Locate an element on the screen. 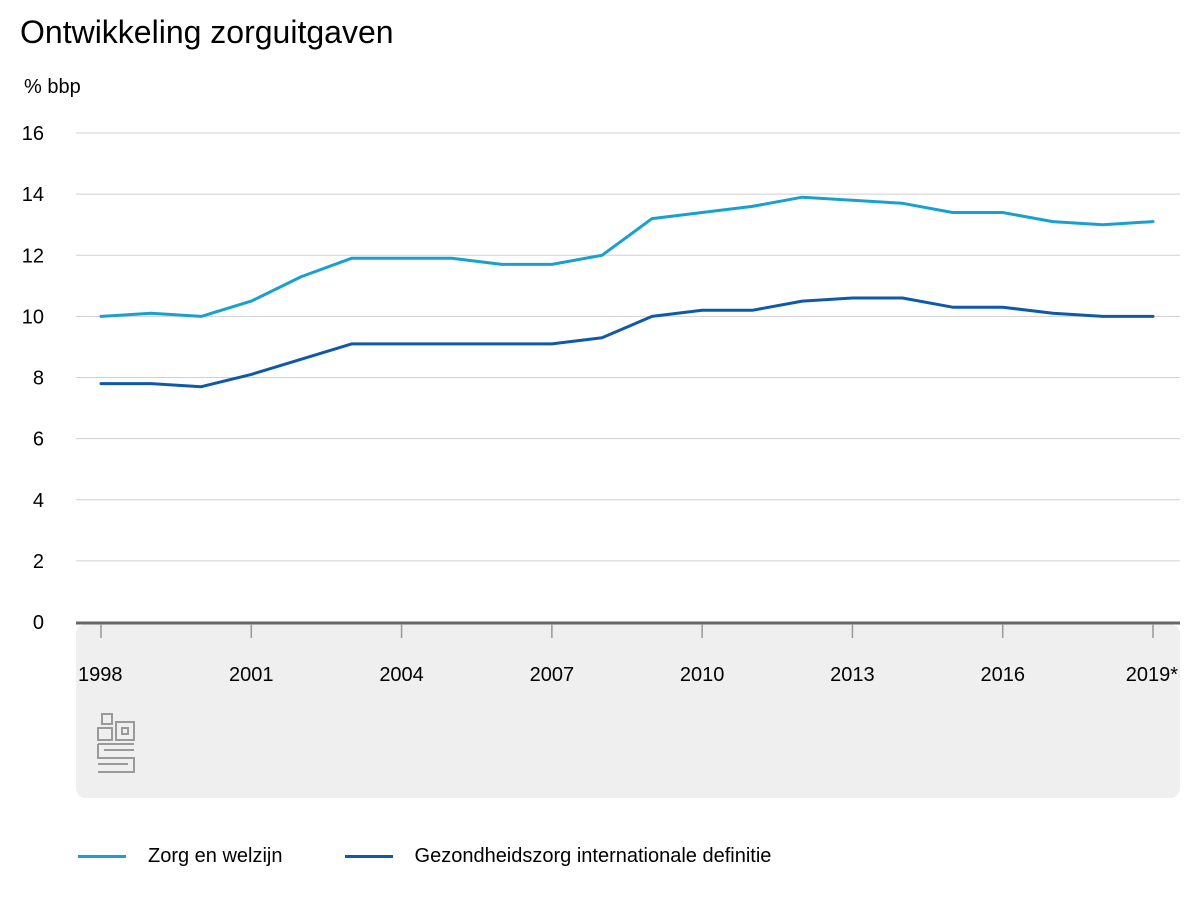 This screenshot has width=1200, height=900. x-tick-label: 2007 is located at coordinates (552, 675).